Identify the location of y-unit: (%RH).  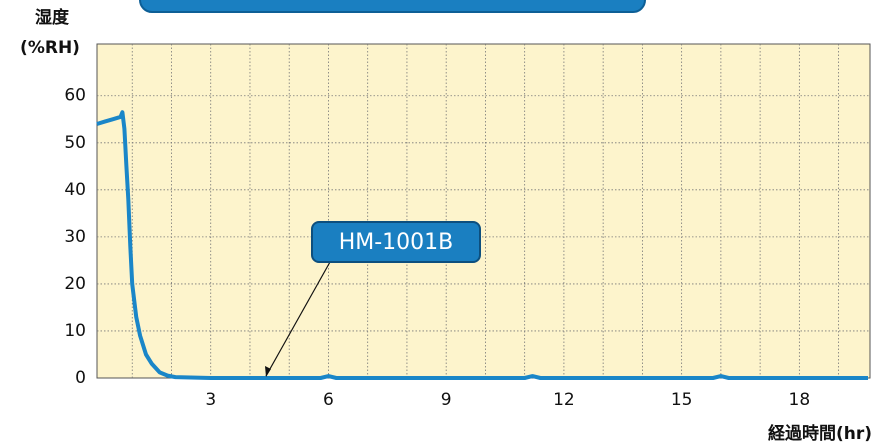
(50, 48).